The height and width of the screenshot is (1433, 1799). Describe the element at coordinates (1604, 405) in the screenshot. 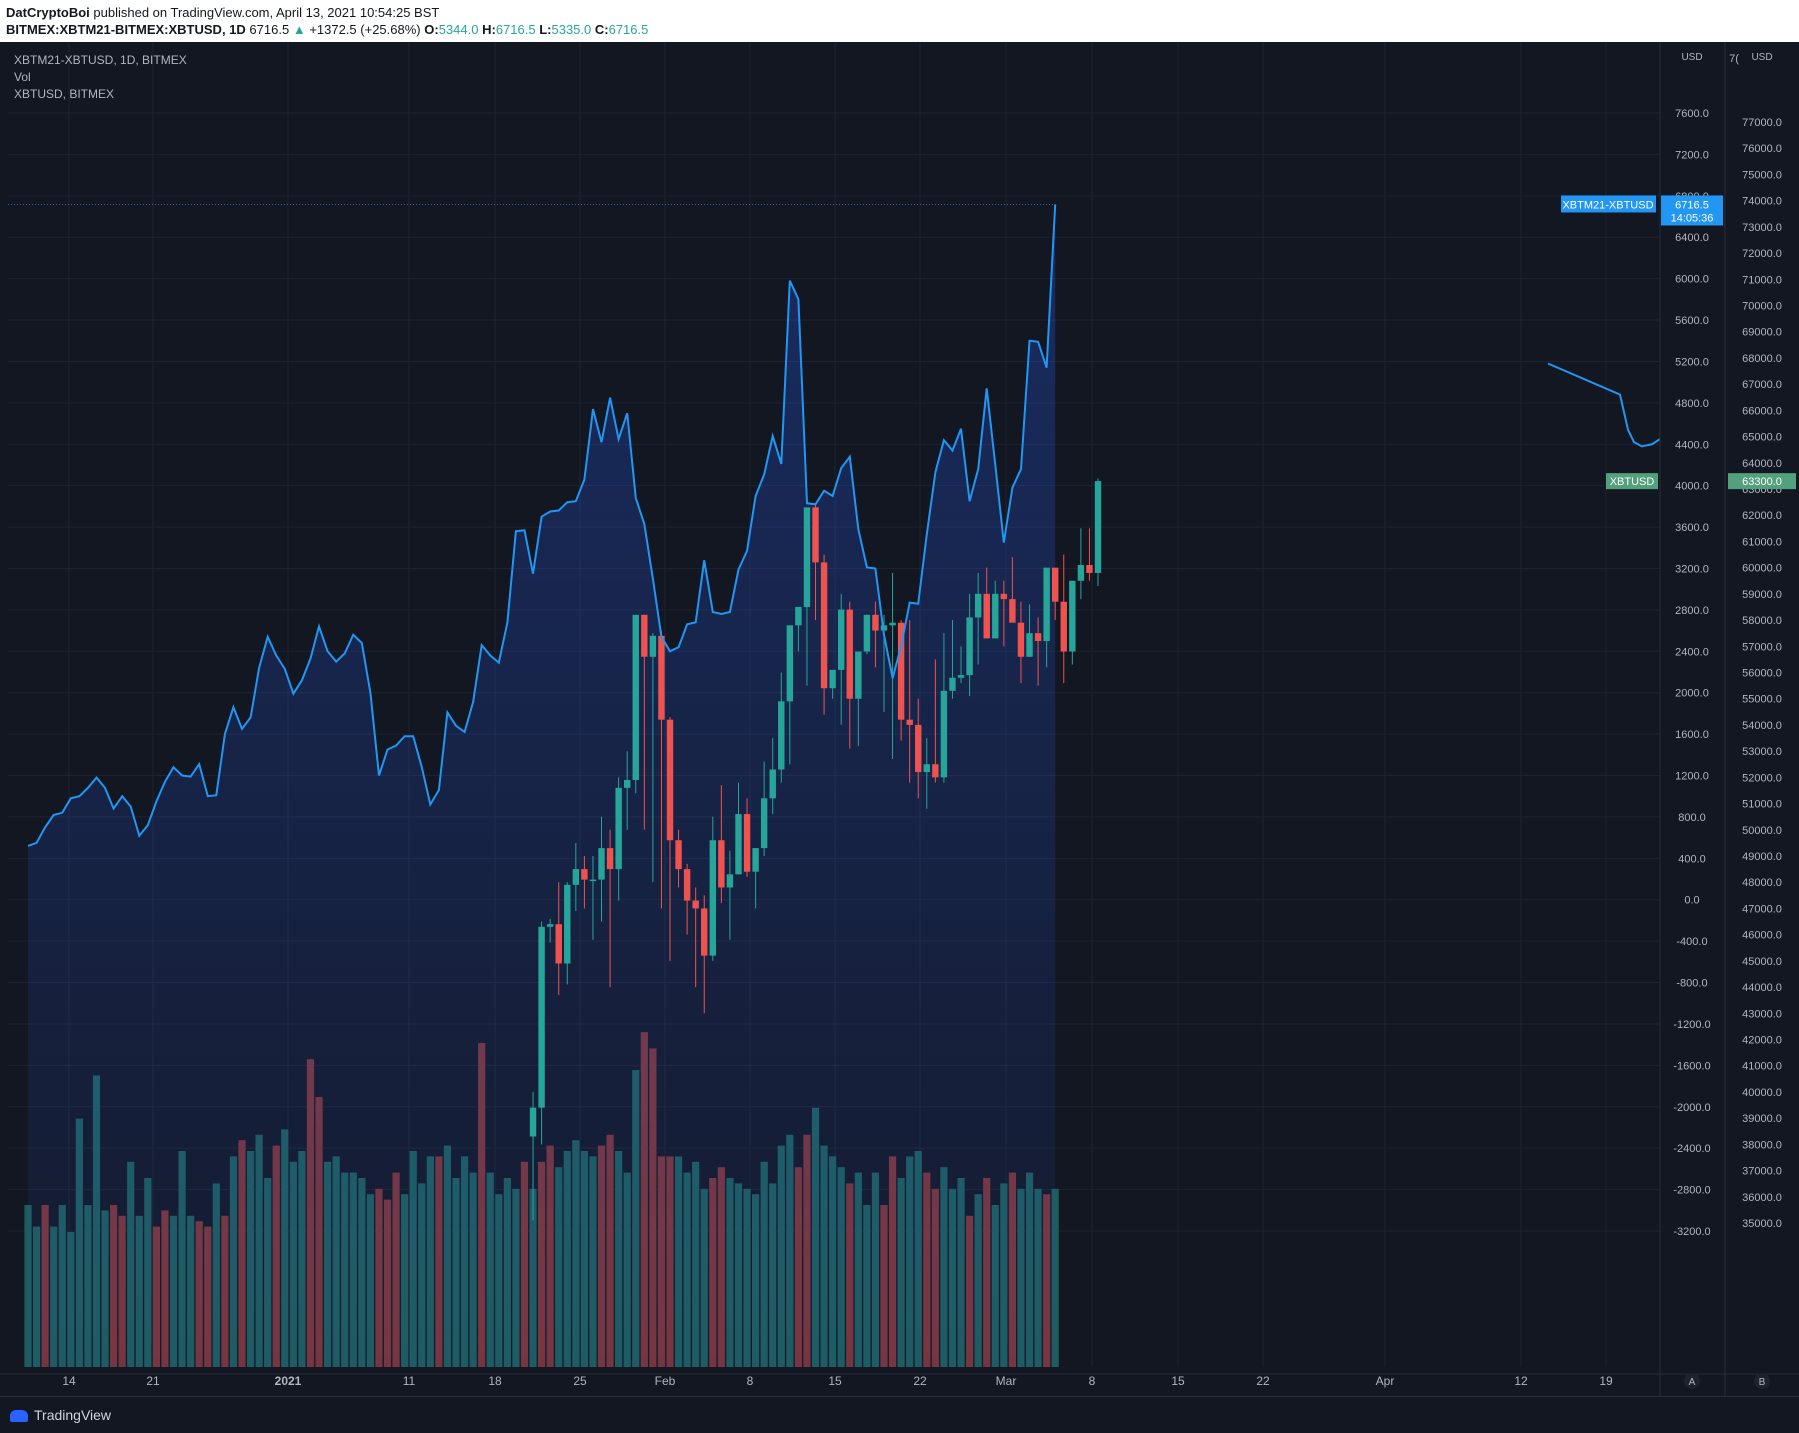

I see `projection-line` at that location.